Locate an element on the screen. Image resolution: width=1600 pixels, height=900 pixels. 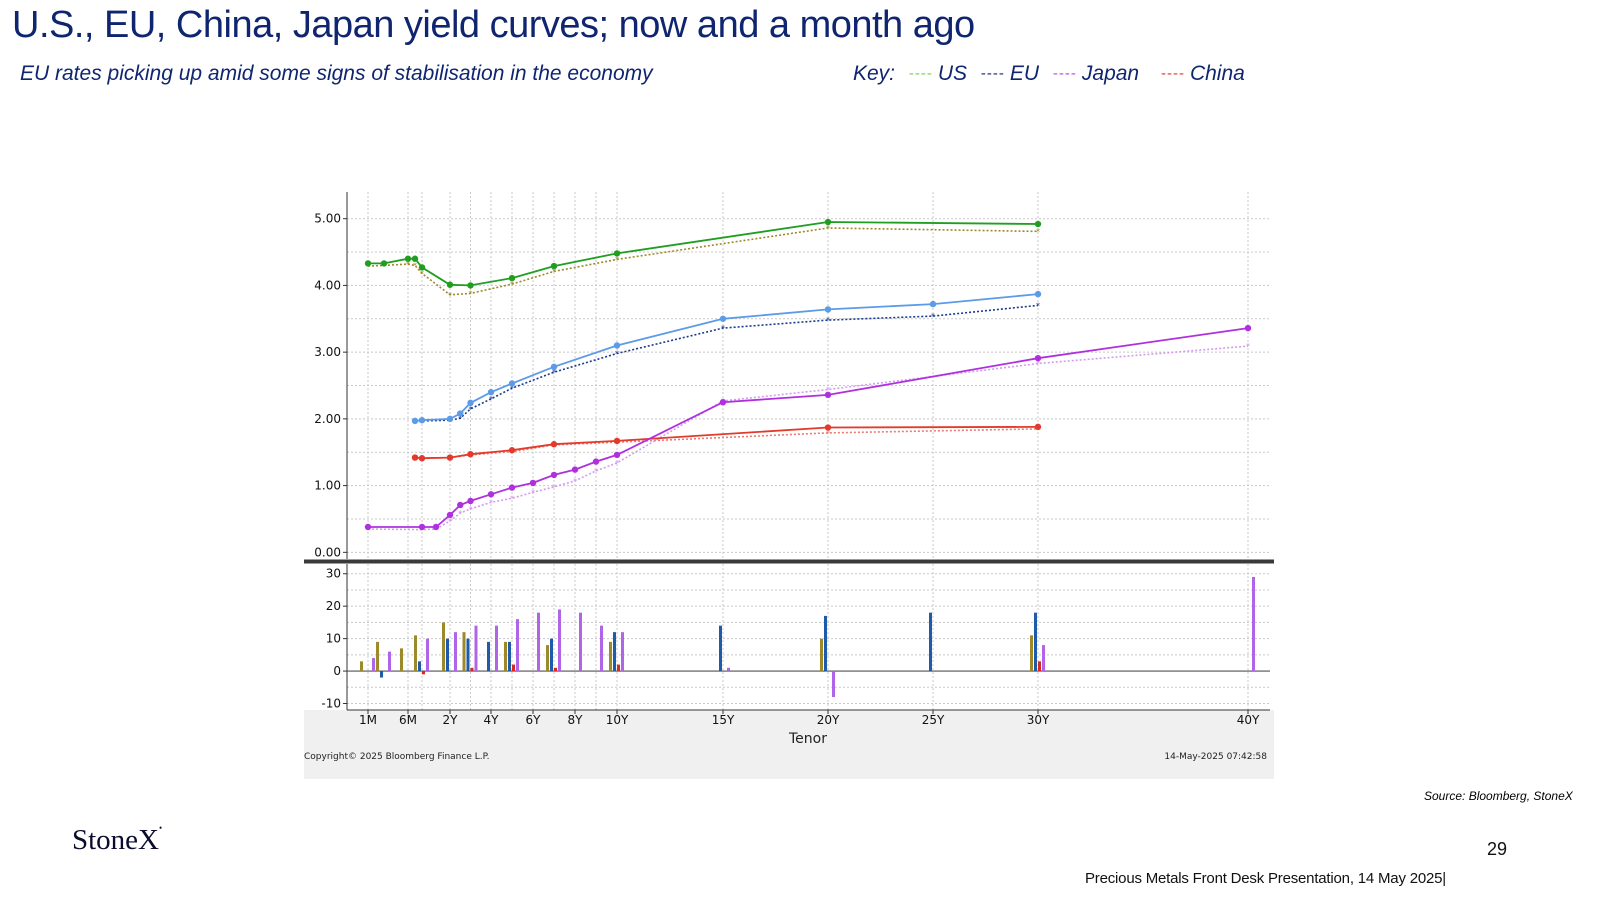
panel-divider is located at coordinates (789, 561).